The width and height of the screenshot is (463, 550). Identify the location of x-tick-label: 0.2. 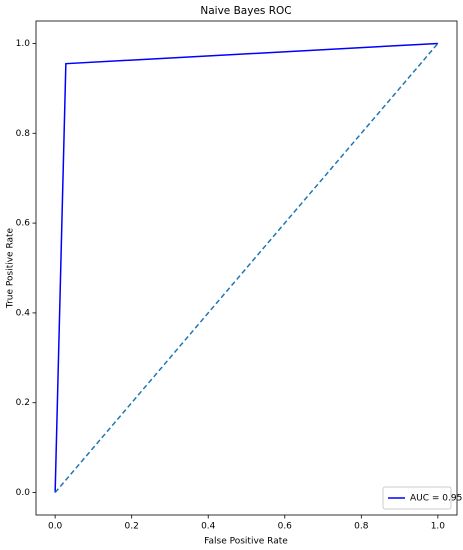
(132, 527).